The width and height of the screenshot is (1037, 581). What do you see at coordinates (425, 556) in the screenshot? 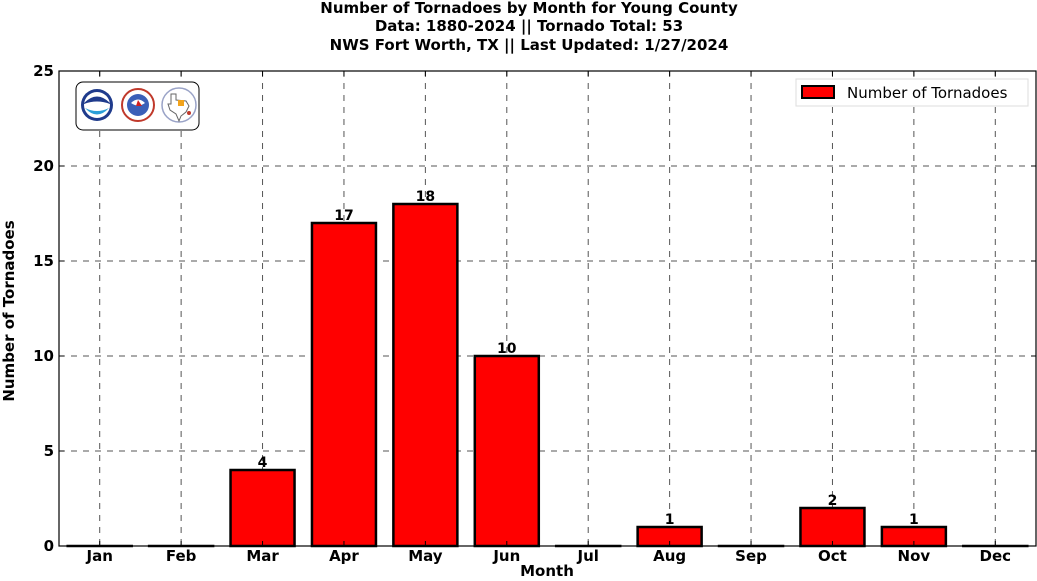
I see `x-tick-label: May` at bounding box center [425, 556].